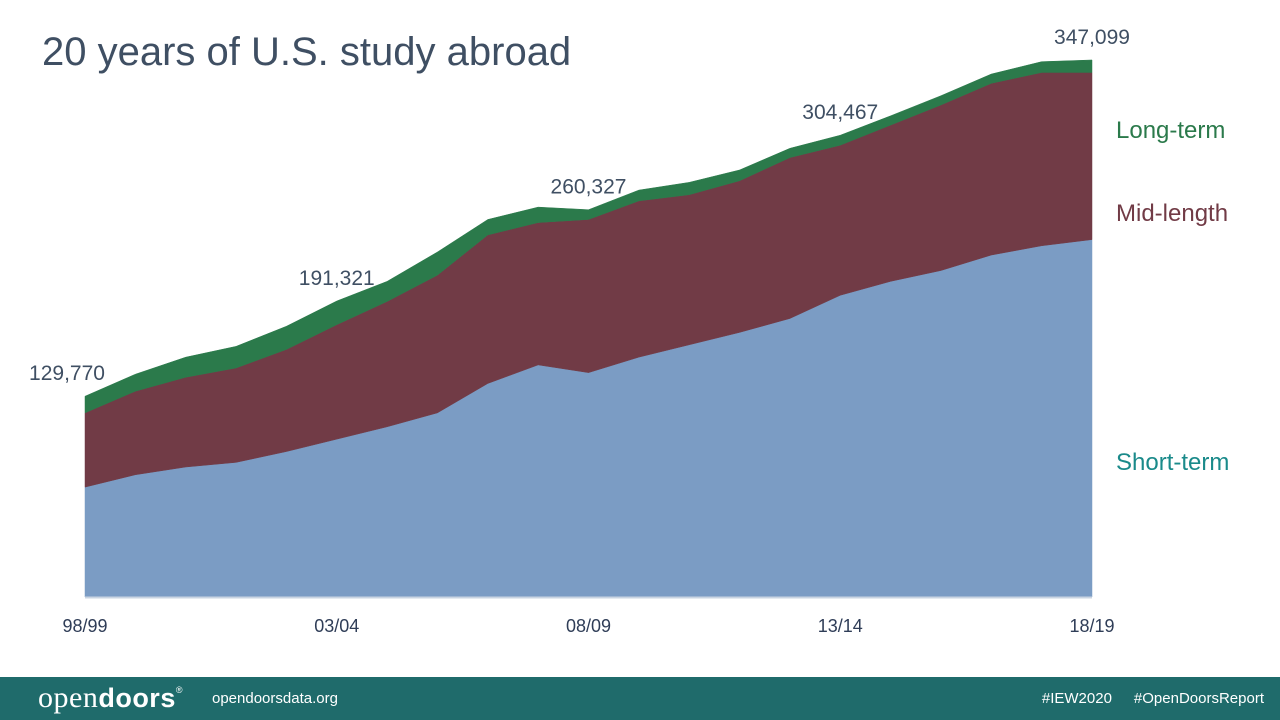 This screenshot has height=720, width=1280. What do you see at coordinates (336, 626) in the screenshot?
I see `x-tick-label: 03/04` at bounding box center [336, 626].